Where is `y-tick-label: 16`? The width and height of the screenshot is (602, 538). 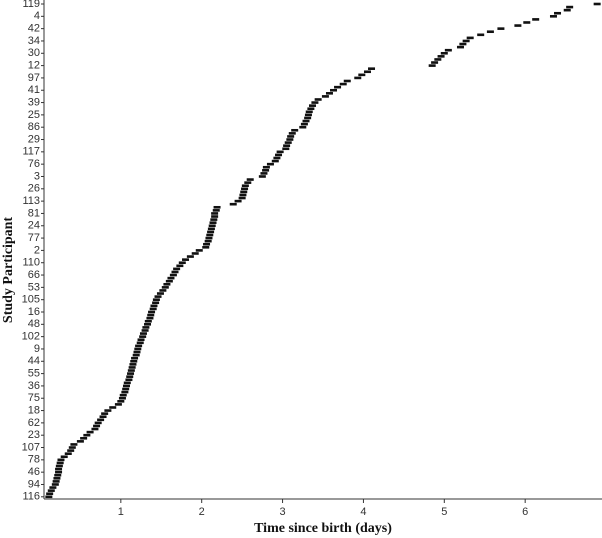
y-tick-label: 16 is located at coordinates (34, 312).